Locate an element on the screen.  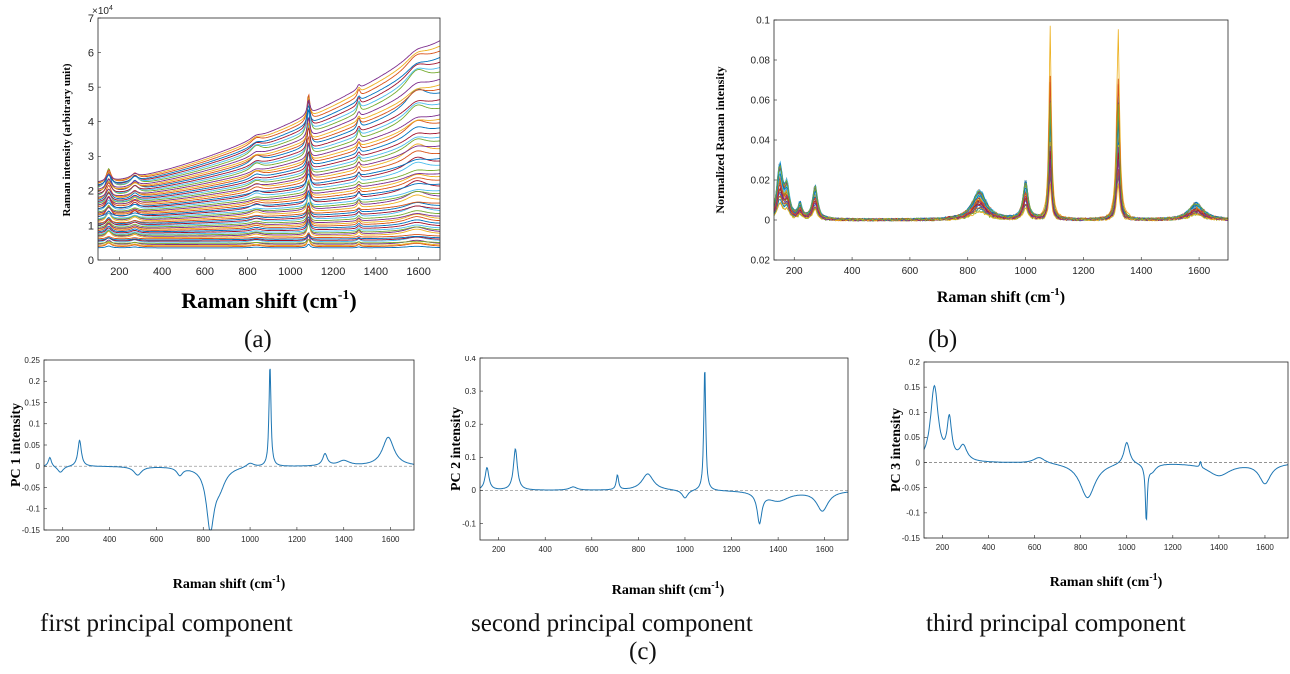
caption-c2: second principal component is located at coordinates (612, 623).